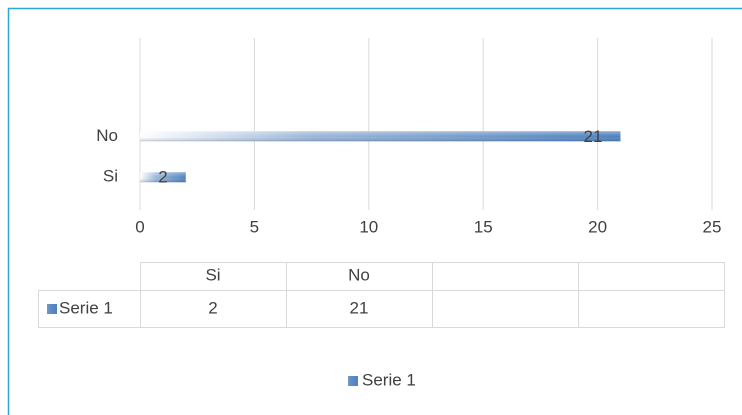 The width and height of the screenshot is (742, 415). Describe the element at coordinates (597, 226) in the screenshot. I see `x-tick-label: 20` at that location.